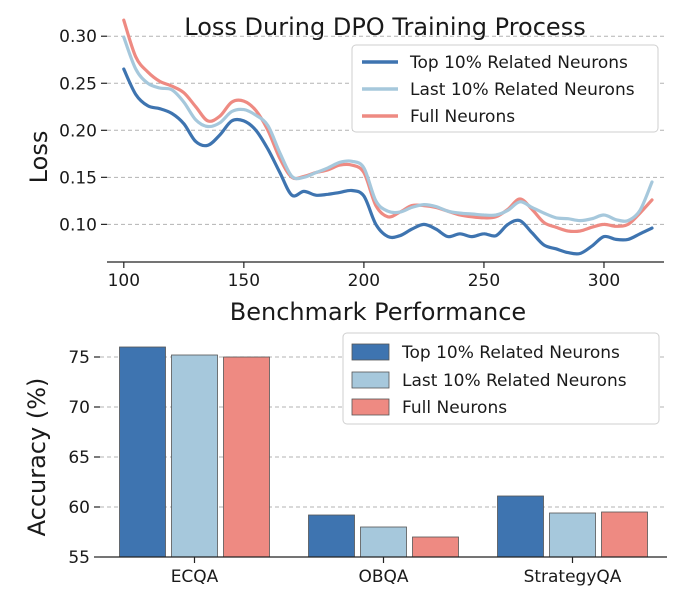 The height and width of the screenshot is (602, 690). I want to click on benchmark-chart-title: Benchmark Performance, so click(378, 312).